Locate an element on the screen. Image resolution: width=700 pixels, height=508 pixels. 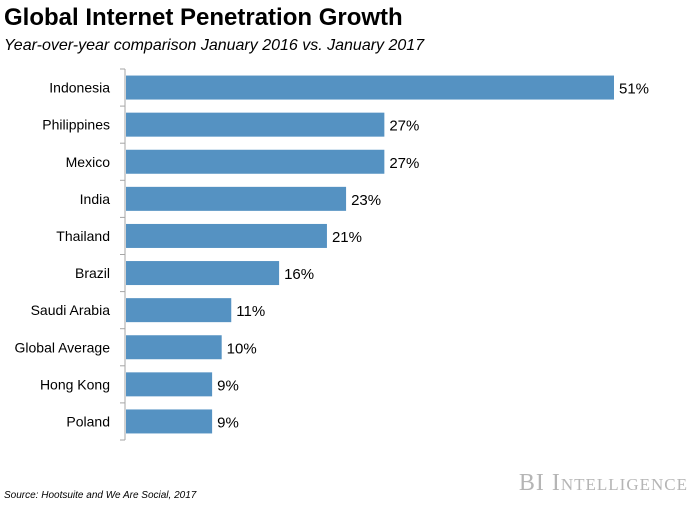
bar-saudi-arabia is located at coordinates (179, 310).